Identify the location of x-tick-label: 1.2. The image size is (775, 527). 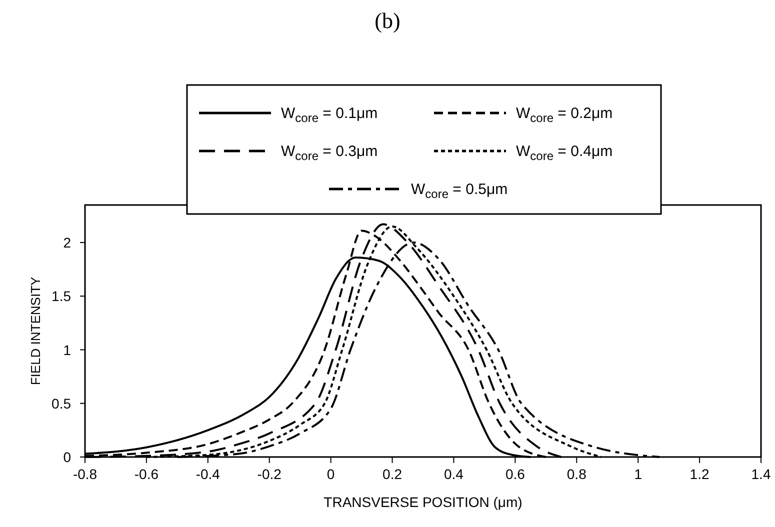
(700, 474).